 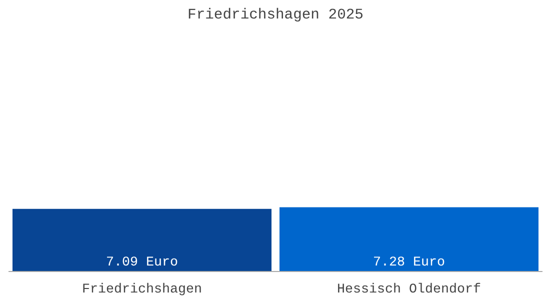 I want to click on x-tick-label: Friedrichshagen, so click(x=142, y=290).